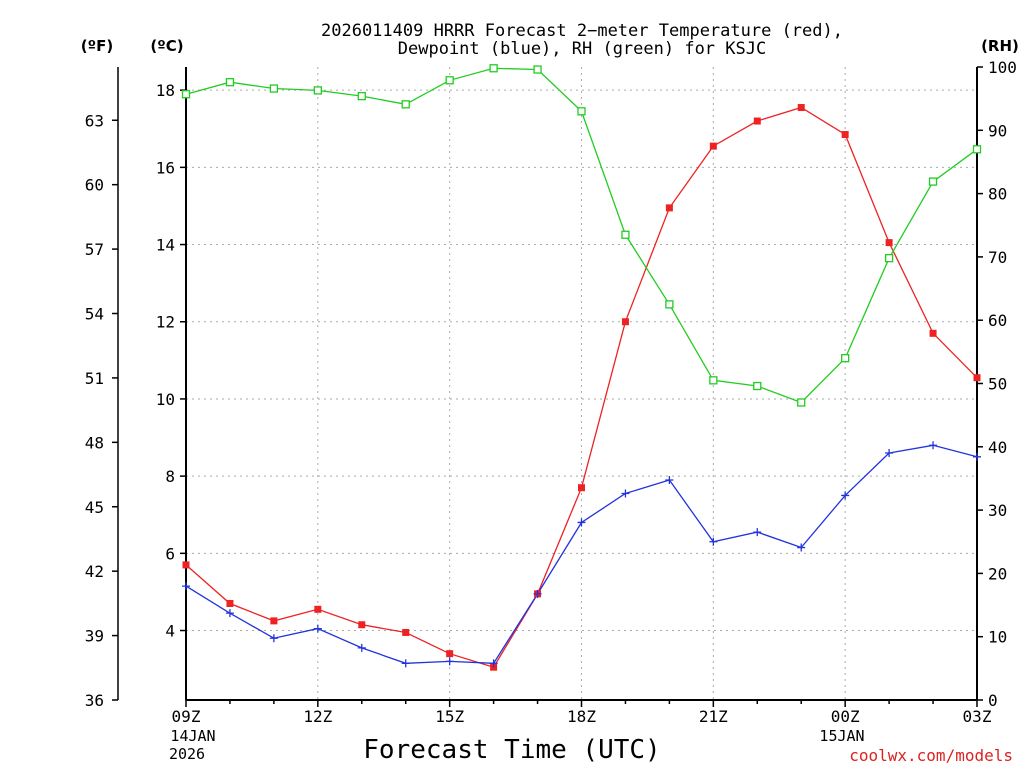 This screenshot has height=768, width=1024. Describe the element at coordinates (94, 442) in the screenshot. I see `fahrenheit-tick-label: 48` at that location.